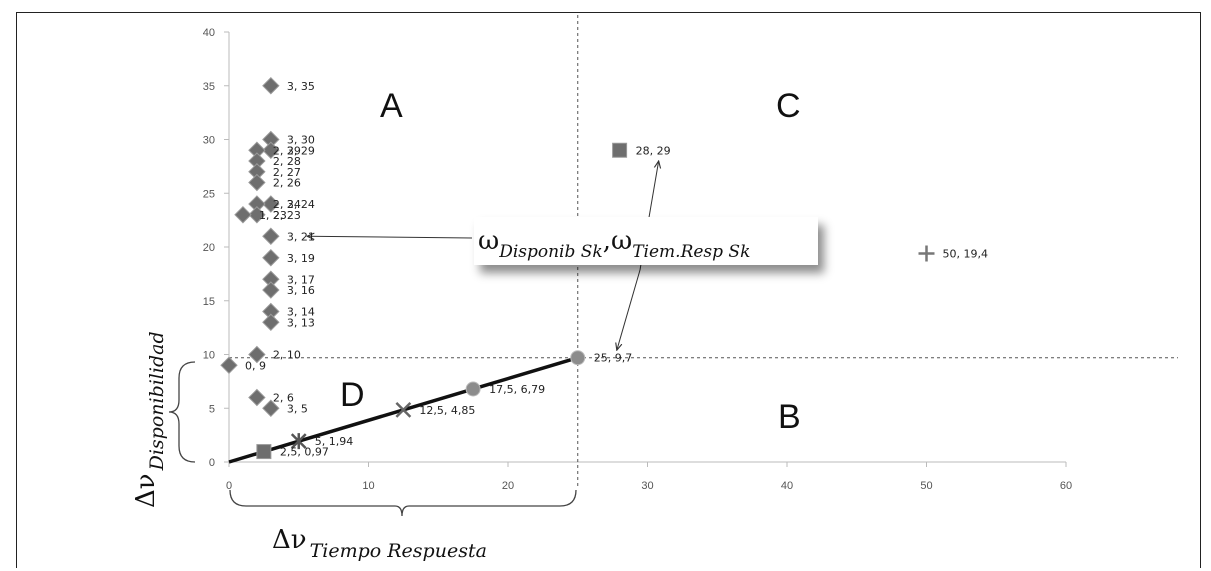 The image size is (1211, 571). I want to click on point-label: 0, 9, so click(255, 365).